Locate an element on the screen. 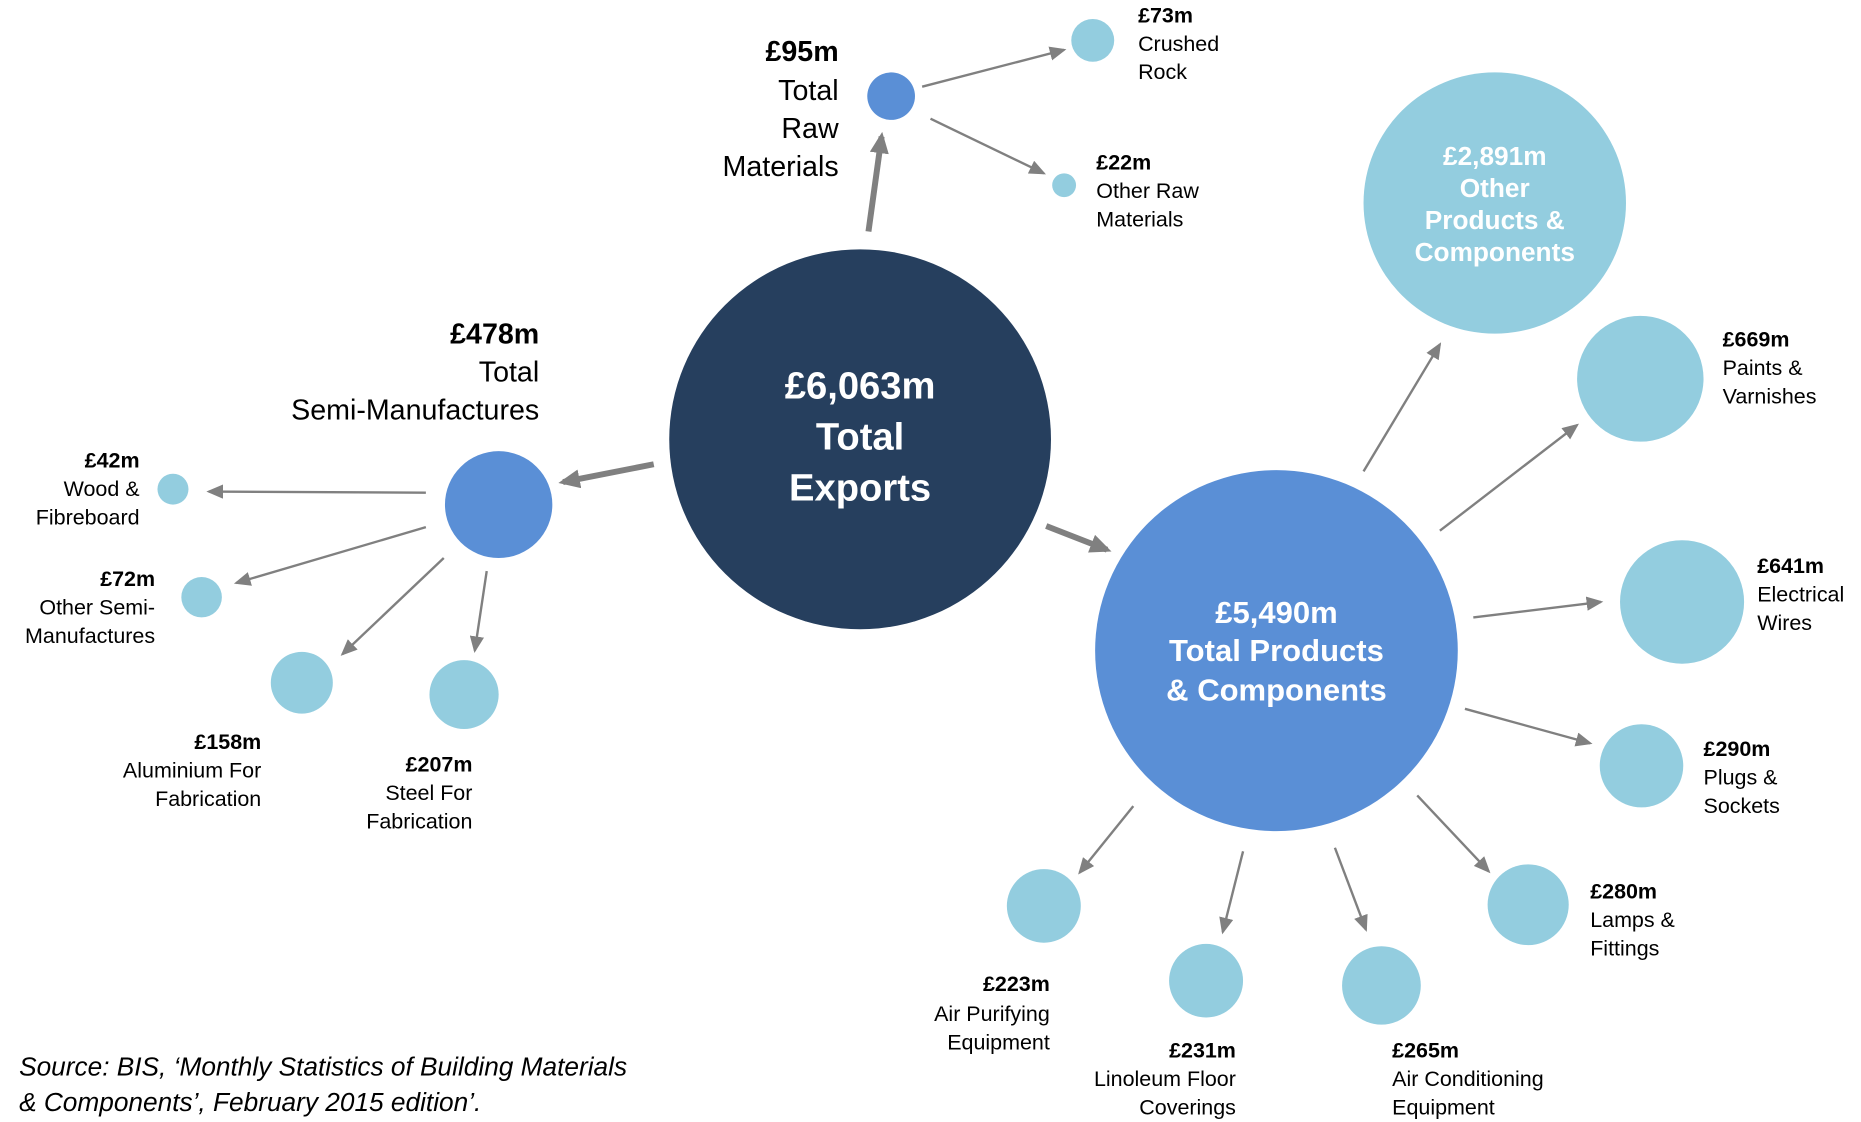 The width and height of the screenshot is (1861, 1122). node-value: £231m is located at coordinates (1202, 1051).